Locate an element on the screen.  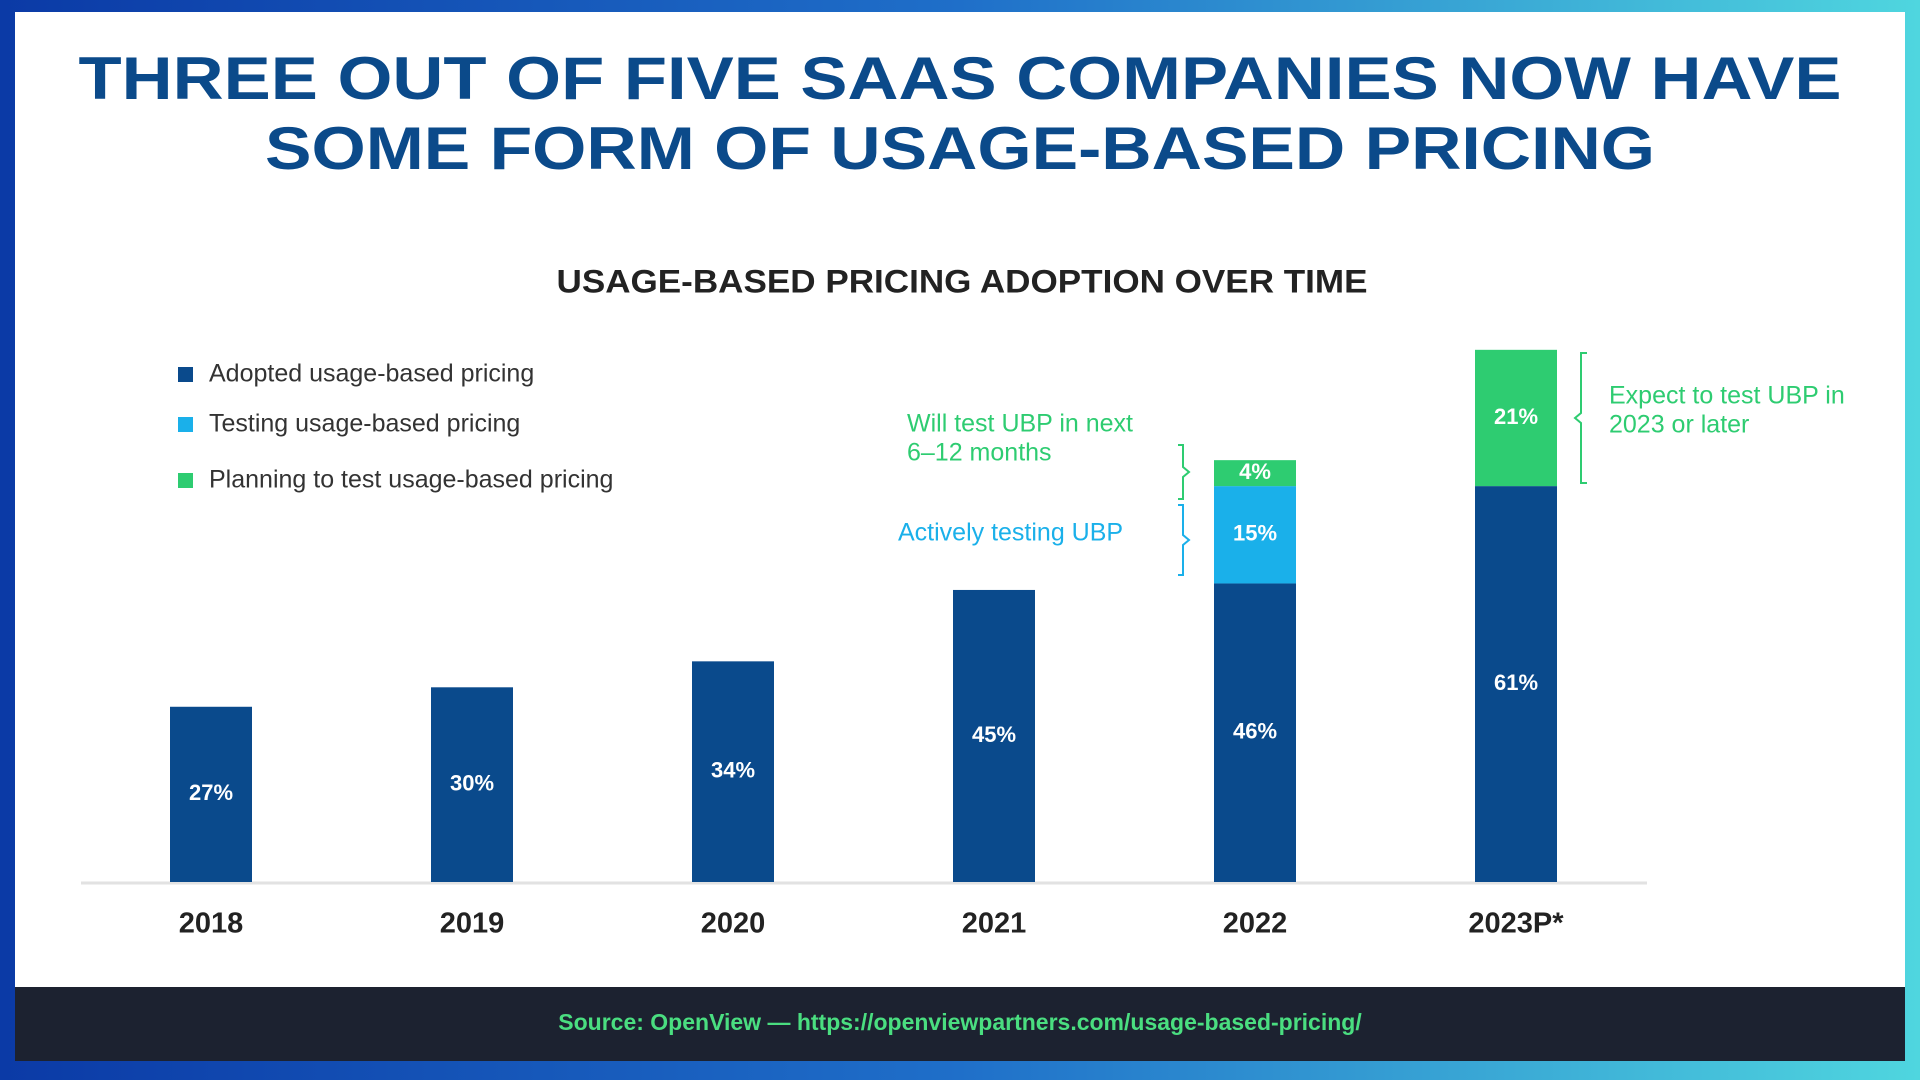
x-tick-label: 2022 is located at coordinates (1255, 924).